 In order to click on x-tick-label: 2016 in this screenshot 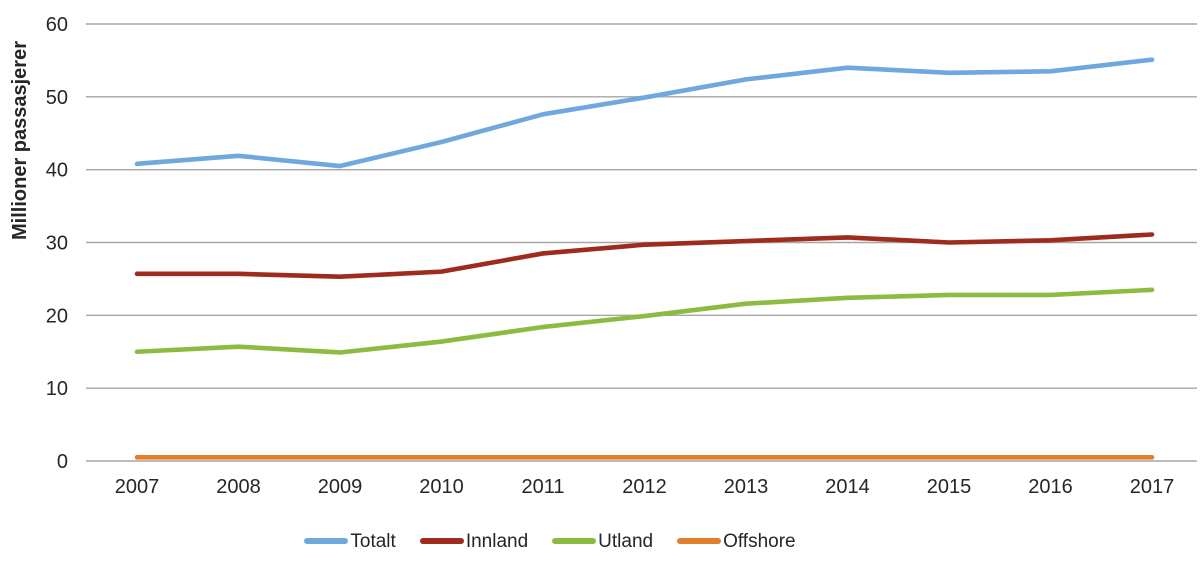, I will do `click(1050, 487)`.